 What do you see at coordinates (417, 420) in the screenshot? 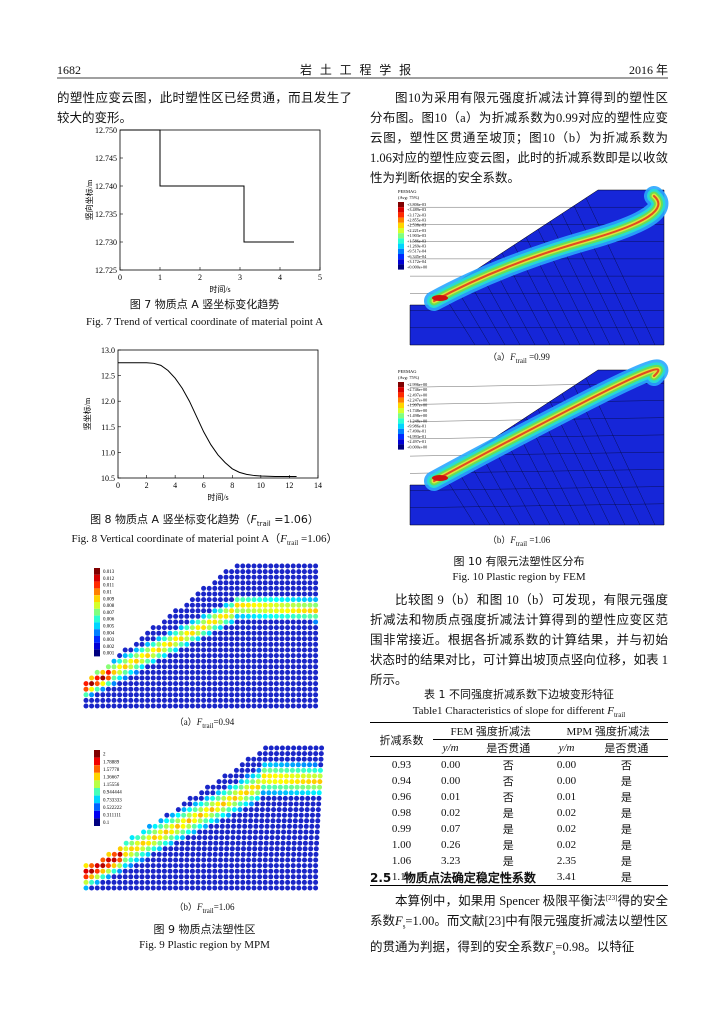
I see `legend-label: +1.248e+00` at bounding box center [417, 420].